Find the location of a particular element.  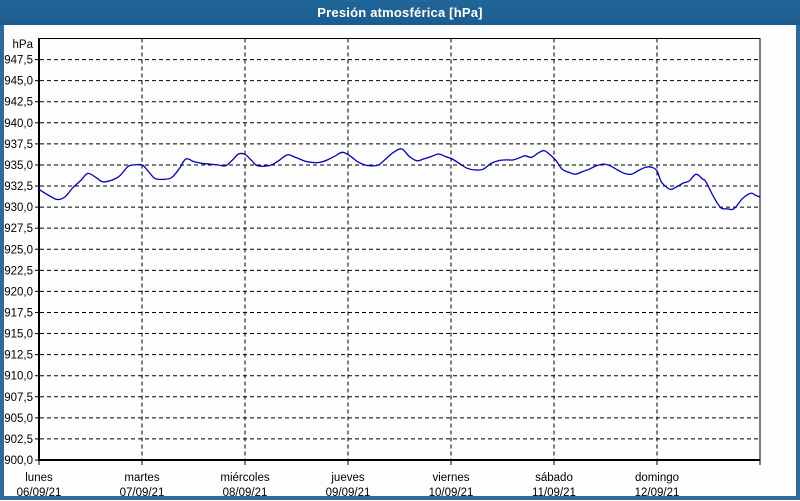

y-axis-label: 922,5 is located at coordinates (18, 271).